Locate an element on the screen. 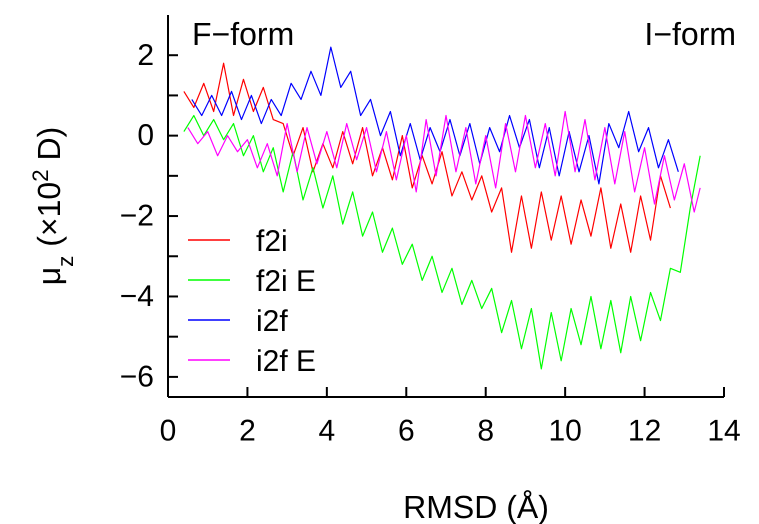 The width and height of the screenshot is (759, 524). legend-label: i2f E is located at coordinates (286, 361).